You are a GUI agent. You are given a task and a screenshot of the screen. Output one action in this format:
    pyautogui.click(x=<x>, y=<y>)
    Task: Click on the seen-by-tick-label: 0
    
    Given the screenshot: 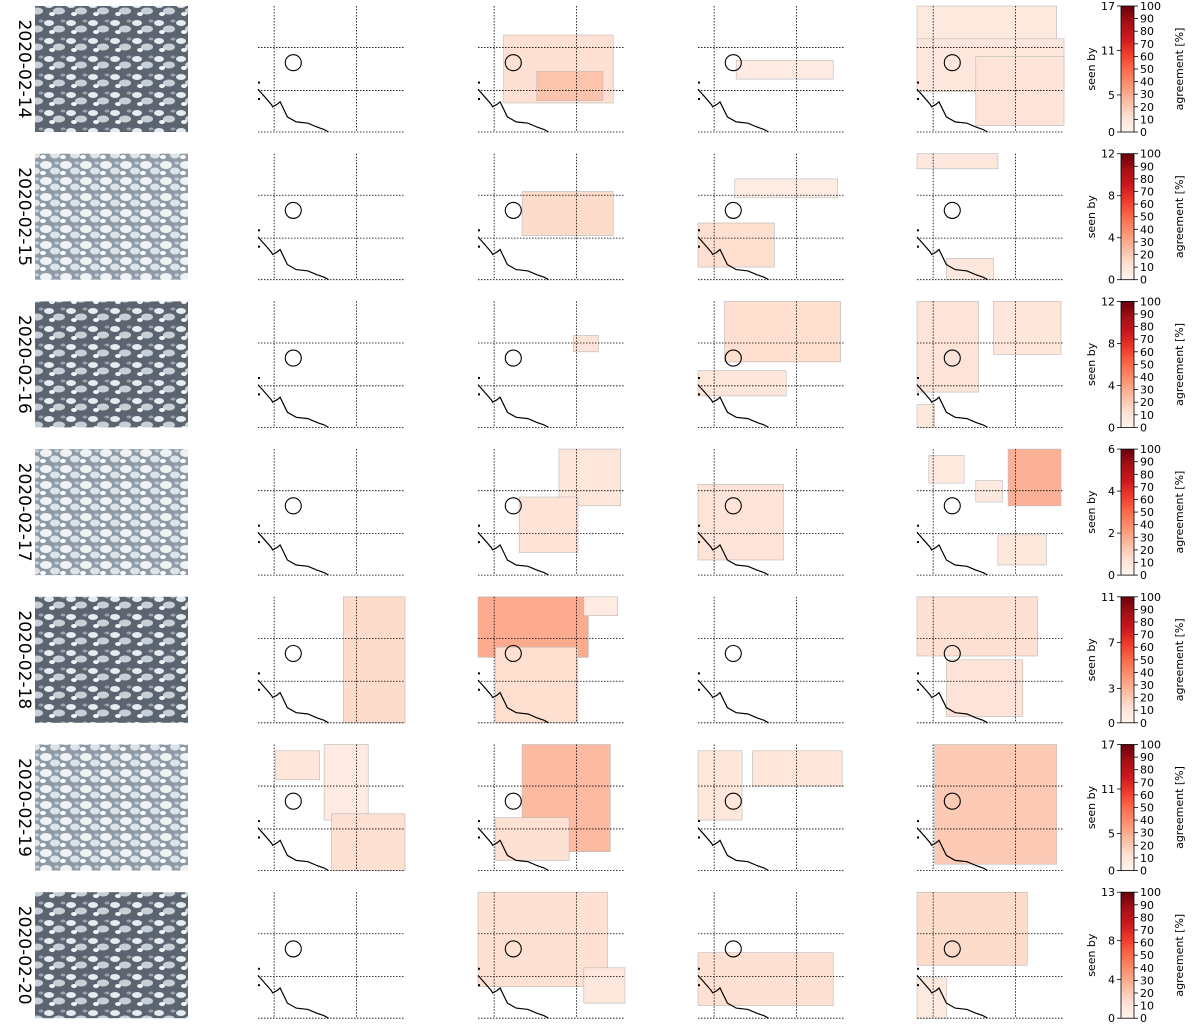 What is the action you would take?
    pyautogui.click(x=1111, y=723)
    